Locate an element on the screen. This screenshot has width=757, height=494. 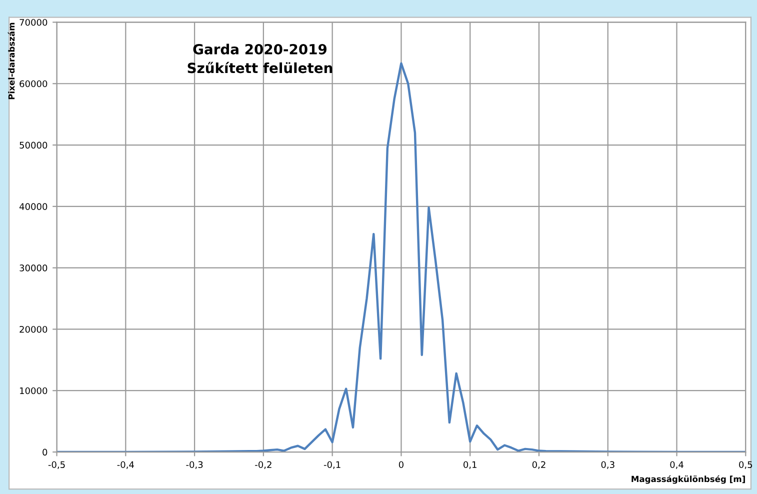
x-tick-label: -0,2 is located at coordinates (263, 465).